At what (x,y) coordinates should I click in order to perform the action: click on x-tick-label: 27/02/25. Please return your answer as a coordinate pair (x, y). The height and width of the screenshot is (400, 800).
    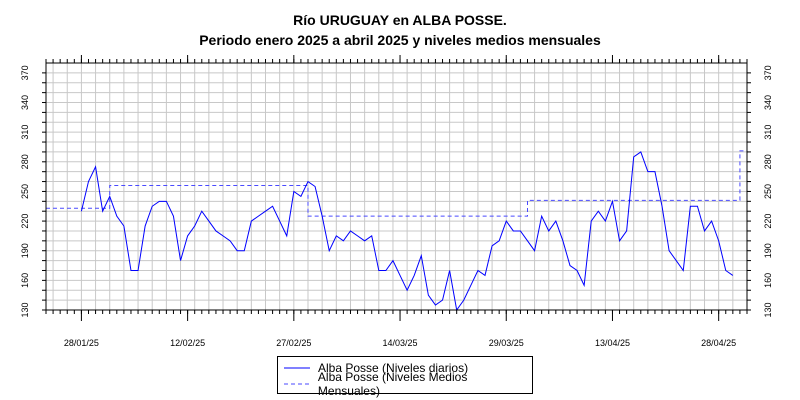
    Looking at the image, I should click on (293, 343).